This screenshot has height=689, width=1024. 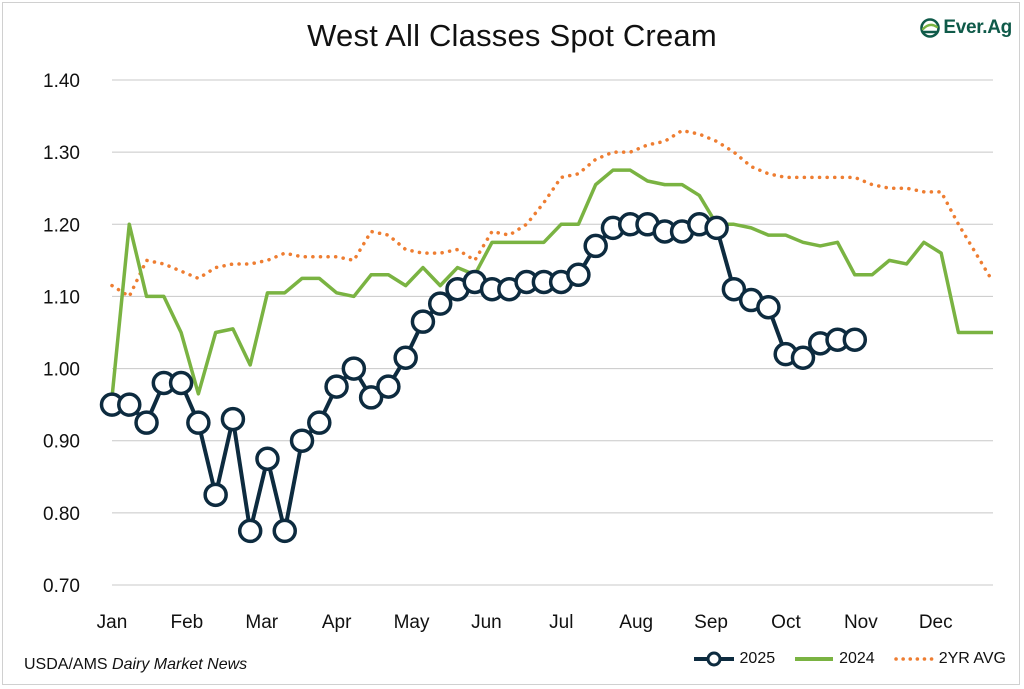 I want to click on x-tick-label: Jun, so click(x=486, y=622).